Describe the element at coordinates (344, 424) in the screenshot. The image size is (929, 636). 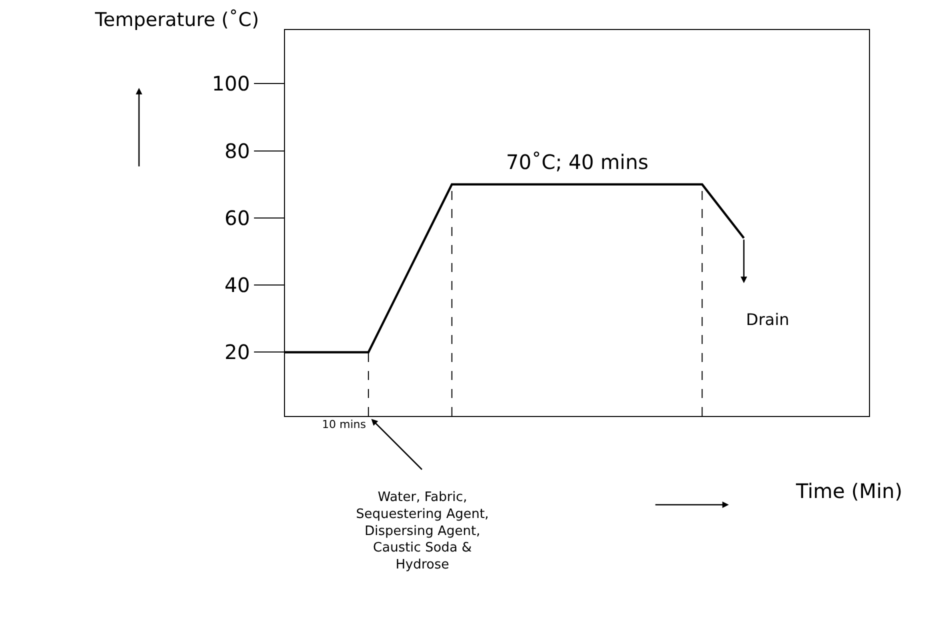
I see `text: 10 mins` at that location.